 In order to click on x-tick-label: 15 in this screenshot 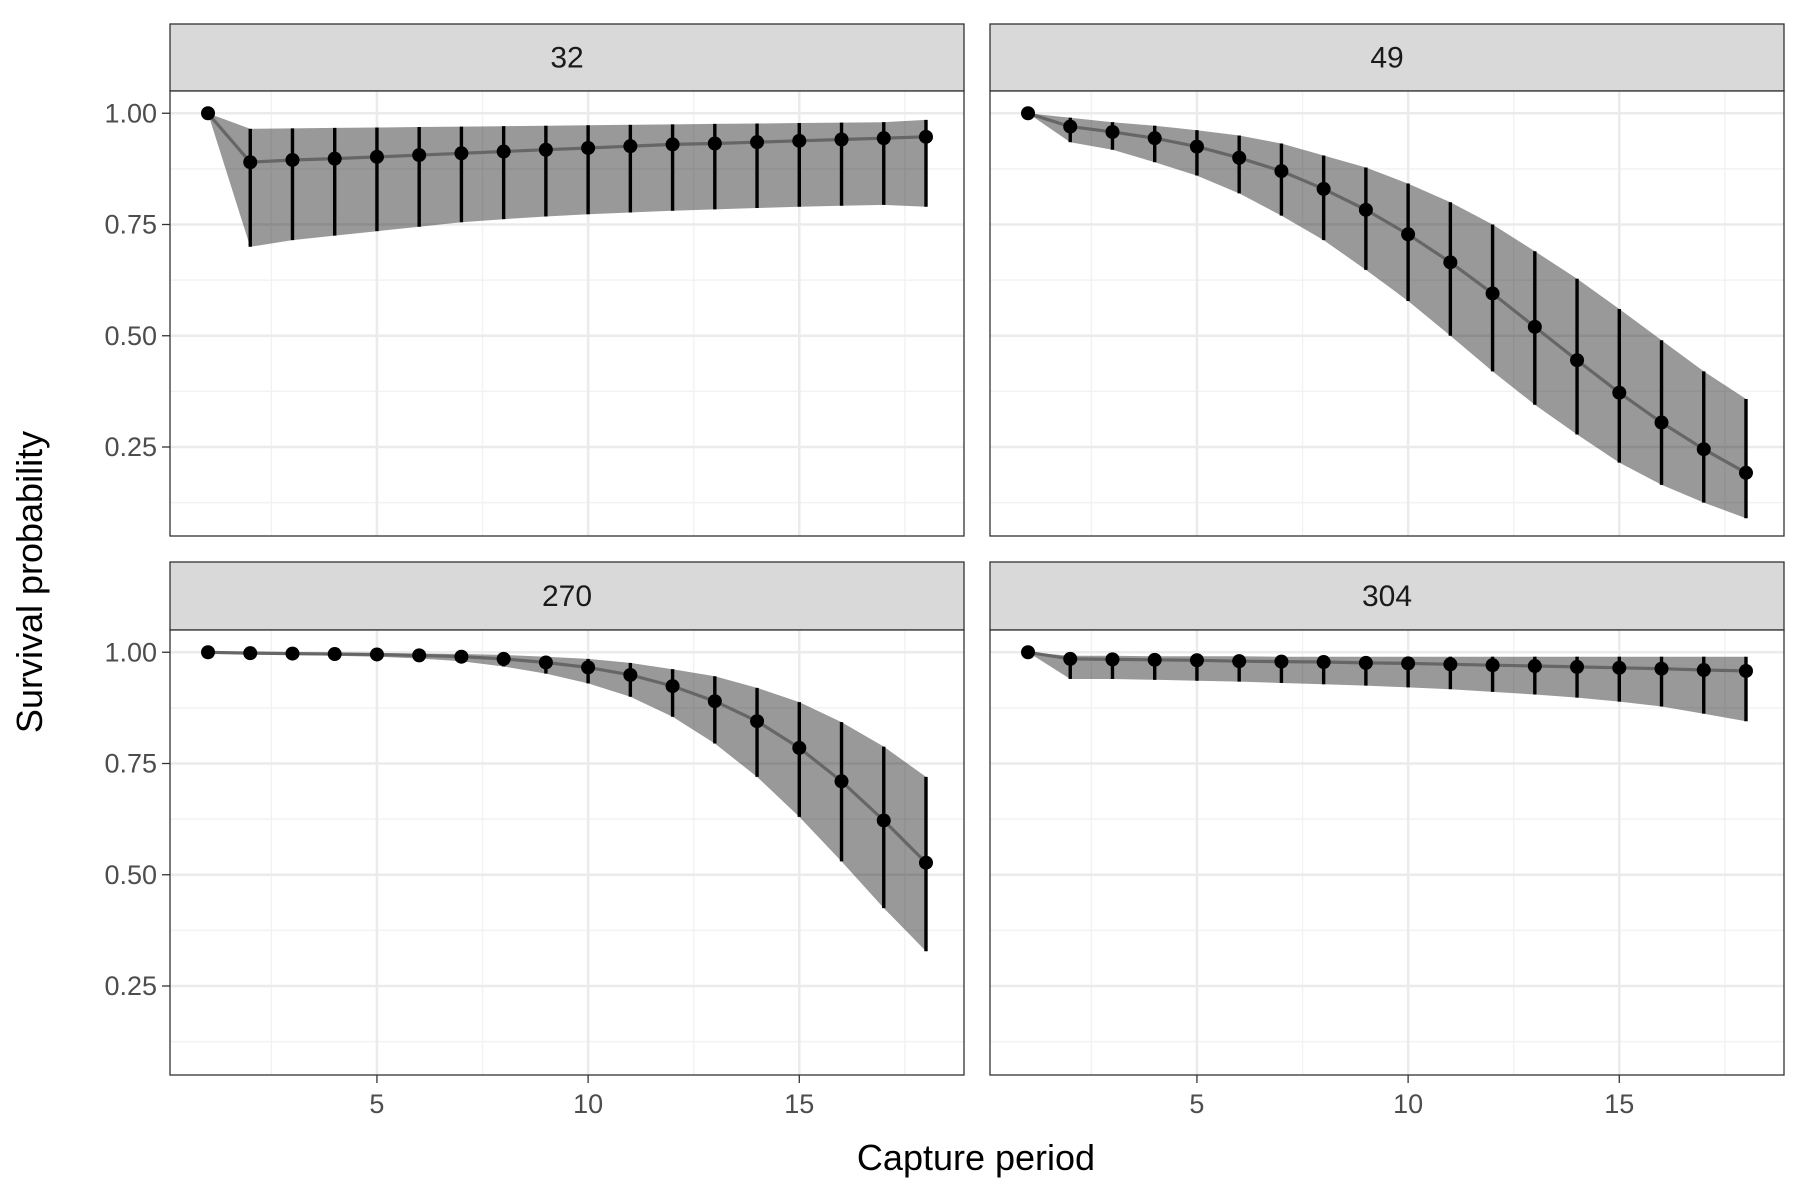, I will do `click(799, 1104)`.